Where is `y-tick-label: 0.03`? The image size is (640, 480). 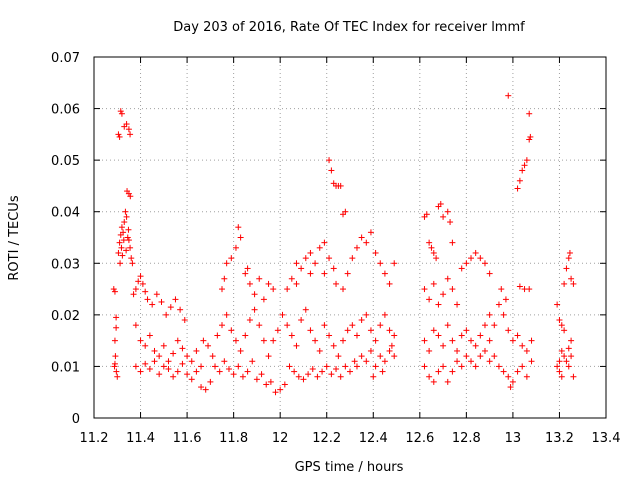 y-tick-label: 0.03 is located at coordinates (65, 264).